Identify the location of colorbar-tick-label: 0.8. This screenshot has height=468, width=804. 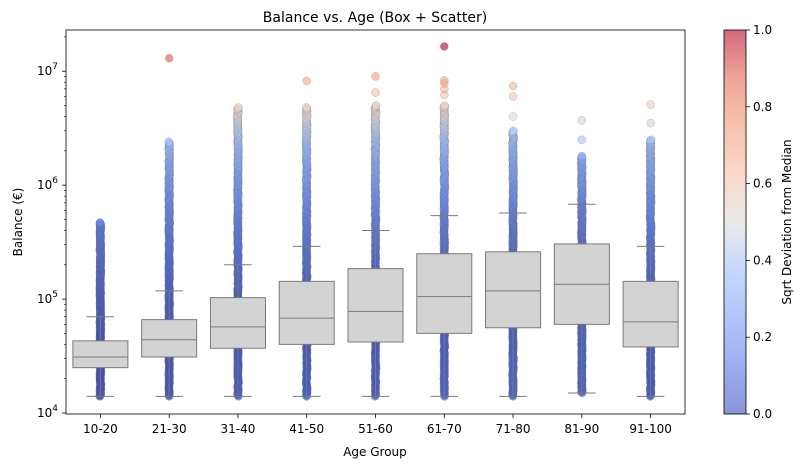
(762, 107).